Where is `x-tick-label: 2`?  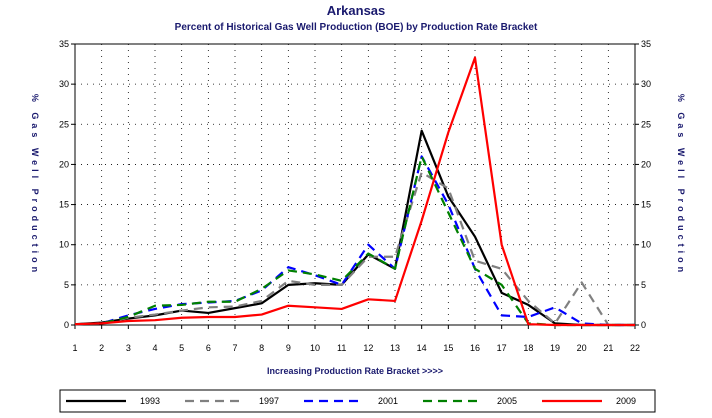 x-tick-label: 2 is located at coordinates (101, 348).